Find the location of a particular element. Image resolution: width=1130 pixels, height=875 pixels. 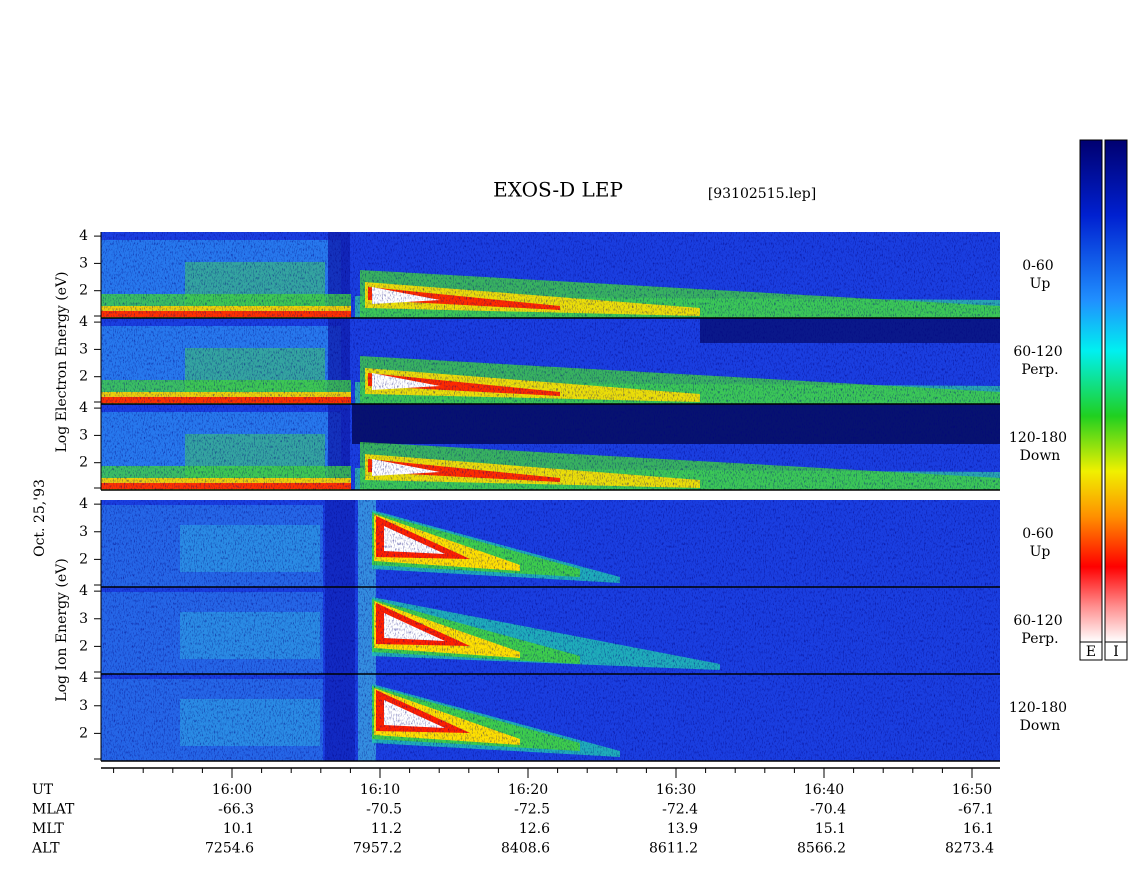

row-value: -72.5 is located at coordinates (532, 810).